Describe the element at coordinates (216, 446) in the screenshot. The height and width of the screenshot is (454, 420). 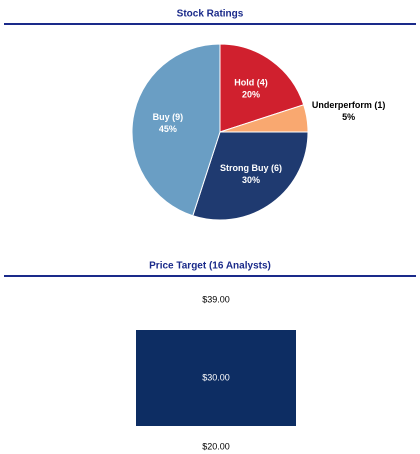
I see `low-label: $20.00` at that location.